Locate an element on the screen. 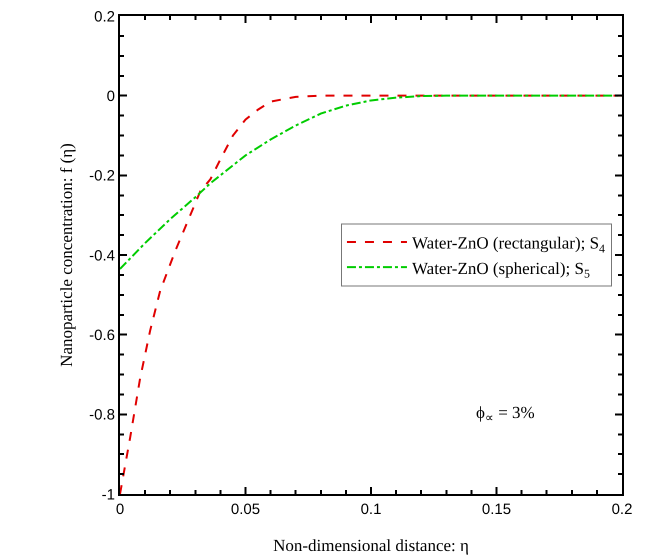 Image resolution: width=646 pixels, height=560 pixels. x-tick-label: 0.1 is located at coordinates (371, 509).